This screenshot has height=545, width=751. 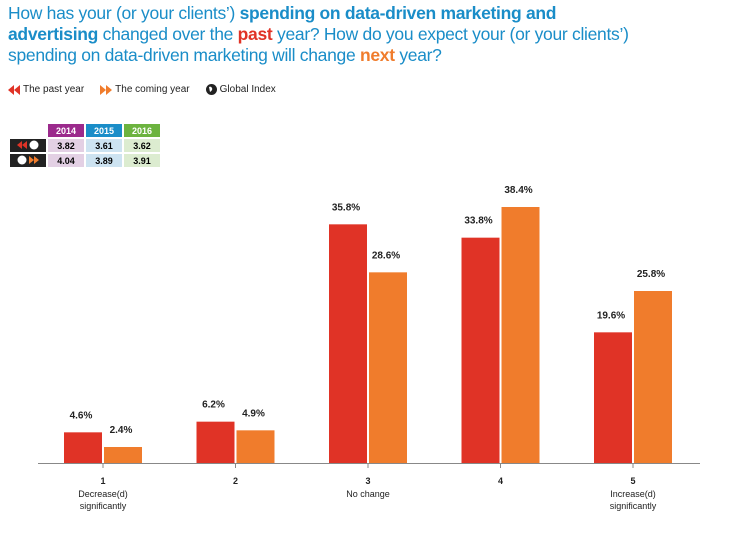 What do you see at coordinates (142, 130) in the screenshot?
I see `year-header: 2016` at bounding box center [142, 130].